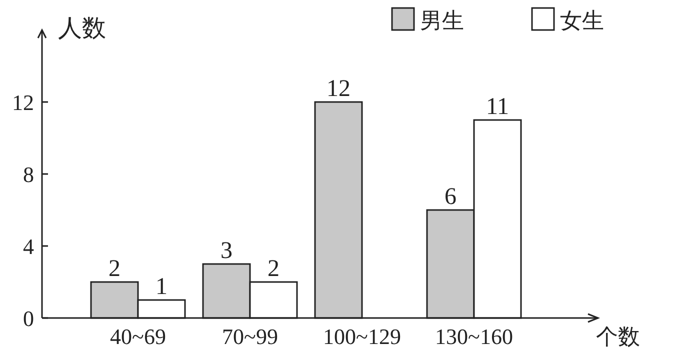 This screenshot has width=681, height=355. Describe the element at coordinates (82, 29) in the screenshot. I see `y-axis-title: 人数` at that location.